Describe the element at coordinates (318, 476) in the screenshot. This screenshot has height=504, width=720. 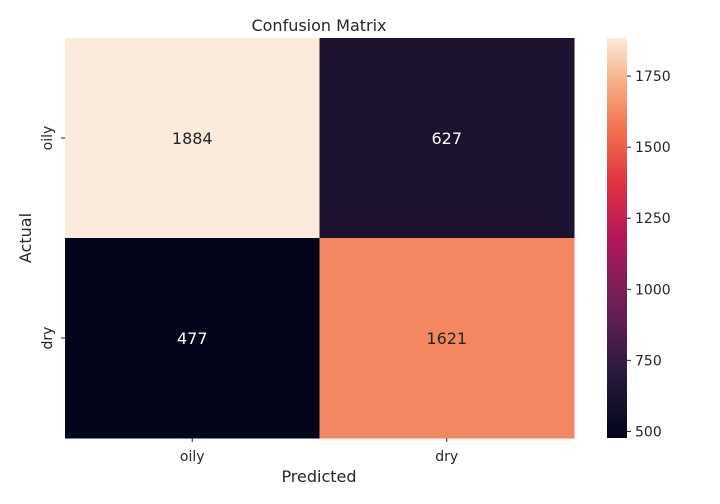
I see `x-axis-label: Predicted` at that location.